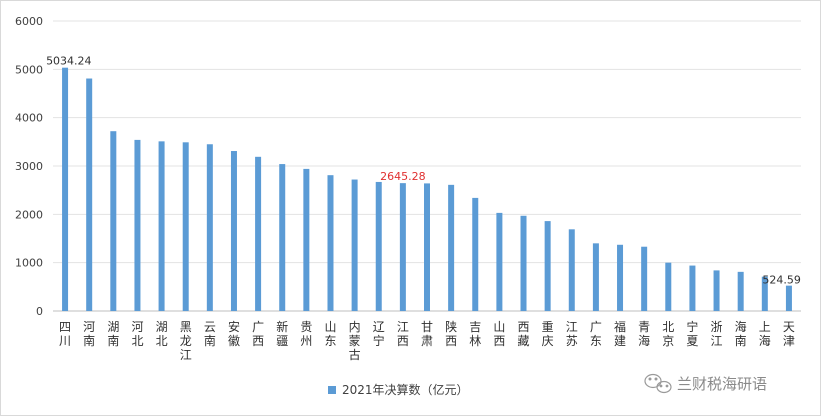 The image size is (821, 419). I want to click on y-tick-label: 2000, so click(29, 214).